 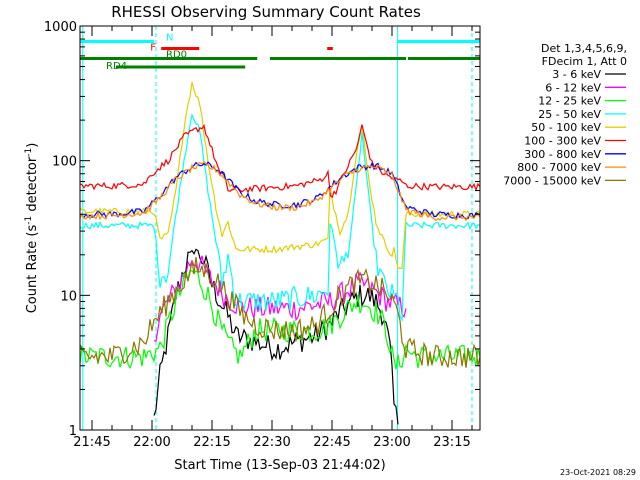 I want to click on legend-label-7000-15000-kev: 7000 - 15000 keV, so click(x=552, y=180).